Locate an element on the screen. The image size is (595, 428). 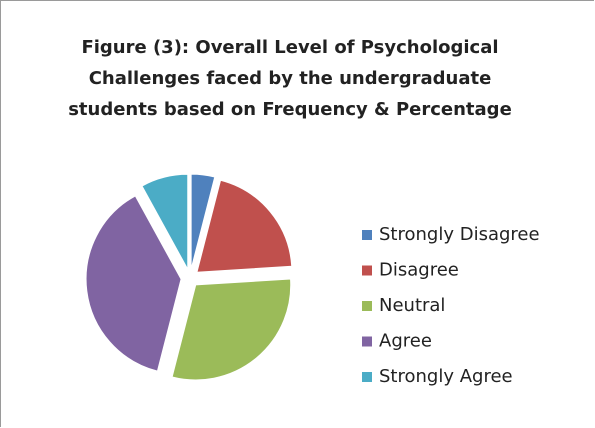
legend-label: Agree is located at coordinates (405, 341).